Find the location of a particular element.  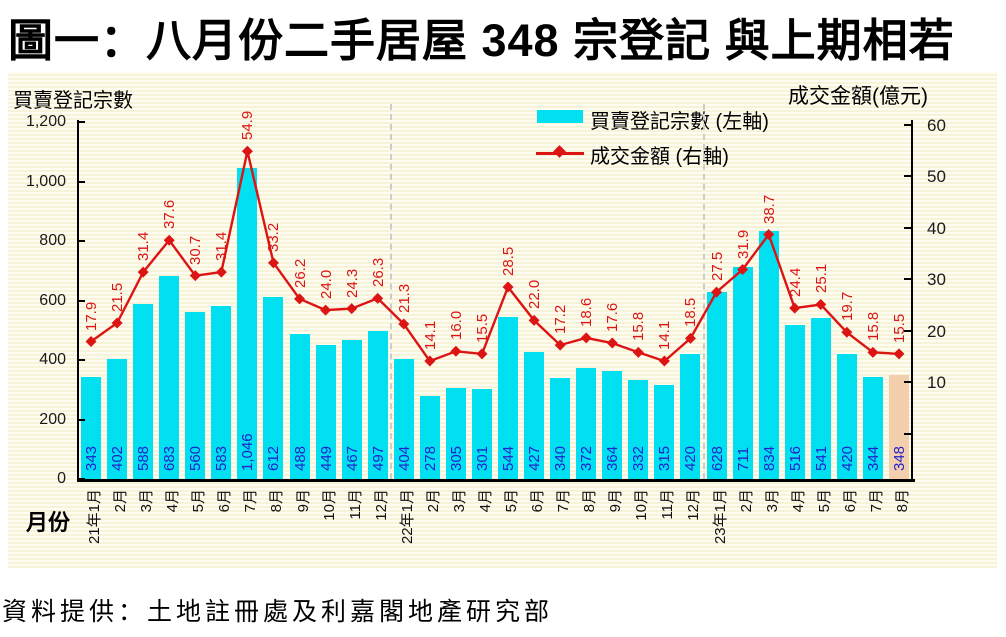

point-value-label: 18.6 is located at coordinates (587, 312).